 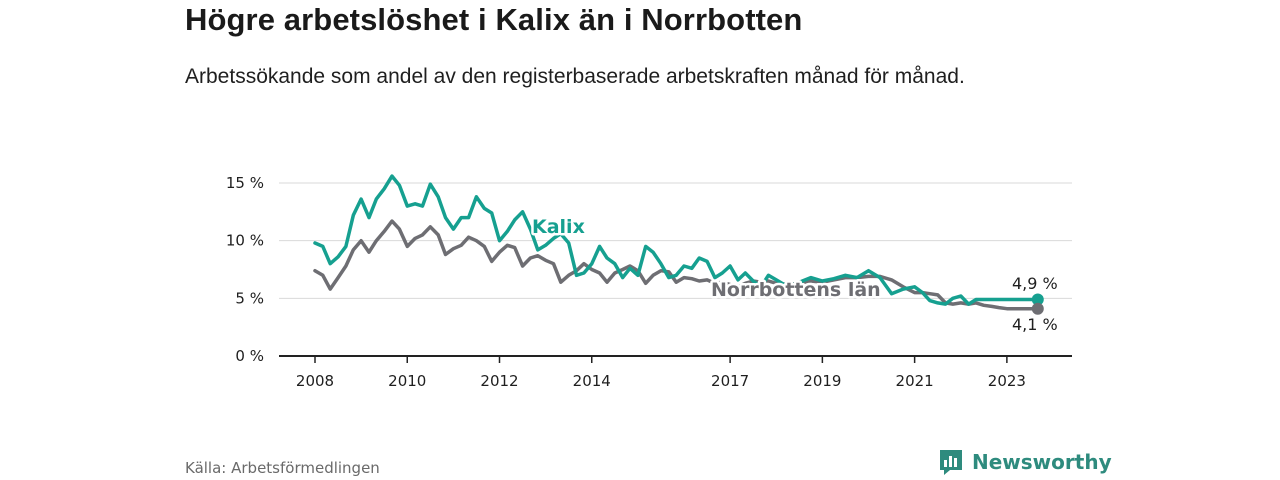 I want to click on x-tick-label: 2010, so click(x=407, y=381).